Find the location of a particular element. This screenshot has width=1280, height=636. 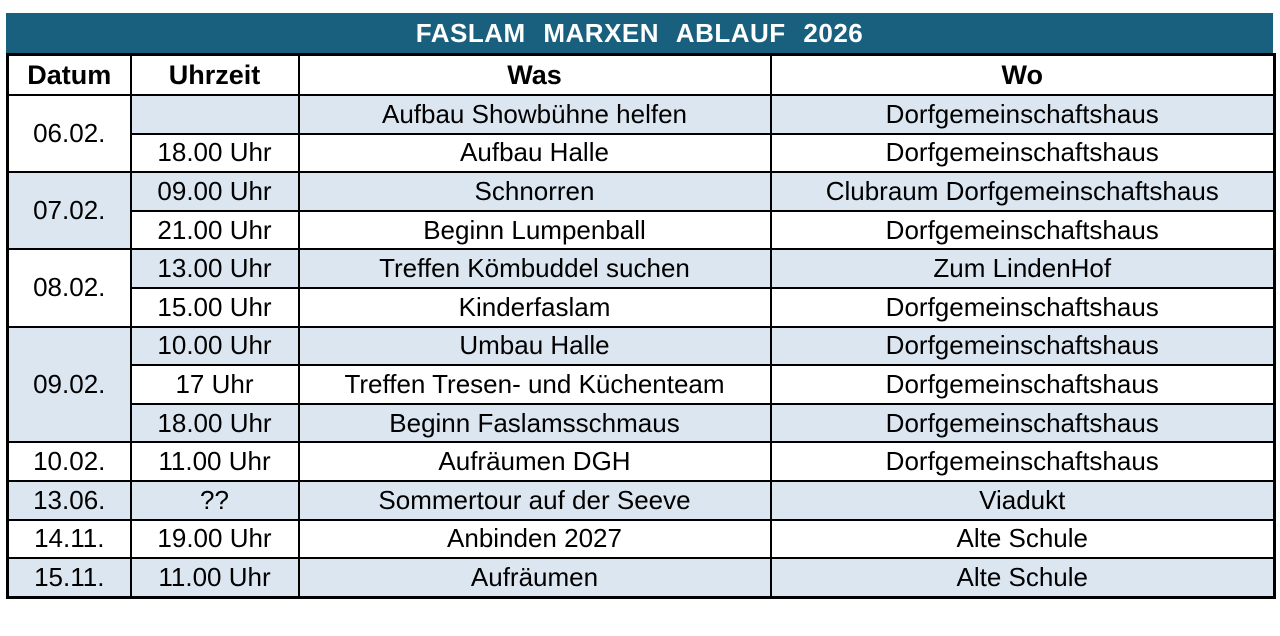

time-cell: 21.00 Uhr is located at coordinates (214, 230).